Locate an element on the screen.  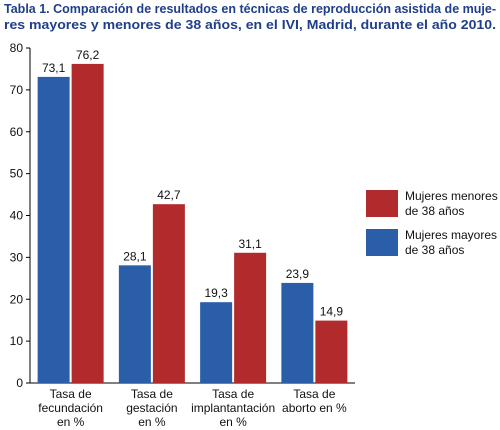
y-tick-label: 80 is located at coordinates (17, 48).